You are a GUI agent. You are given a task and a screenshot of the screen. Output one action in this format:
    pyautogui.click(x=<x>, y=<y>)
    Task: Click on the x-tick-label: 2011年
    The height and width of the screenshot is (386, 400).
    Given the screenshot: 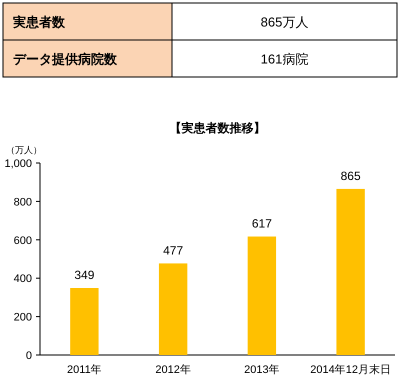 What is the action you would take?
    pyautogui.click(x=84, y=370)
    